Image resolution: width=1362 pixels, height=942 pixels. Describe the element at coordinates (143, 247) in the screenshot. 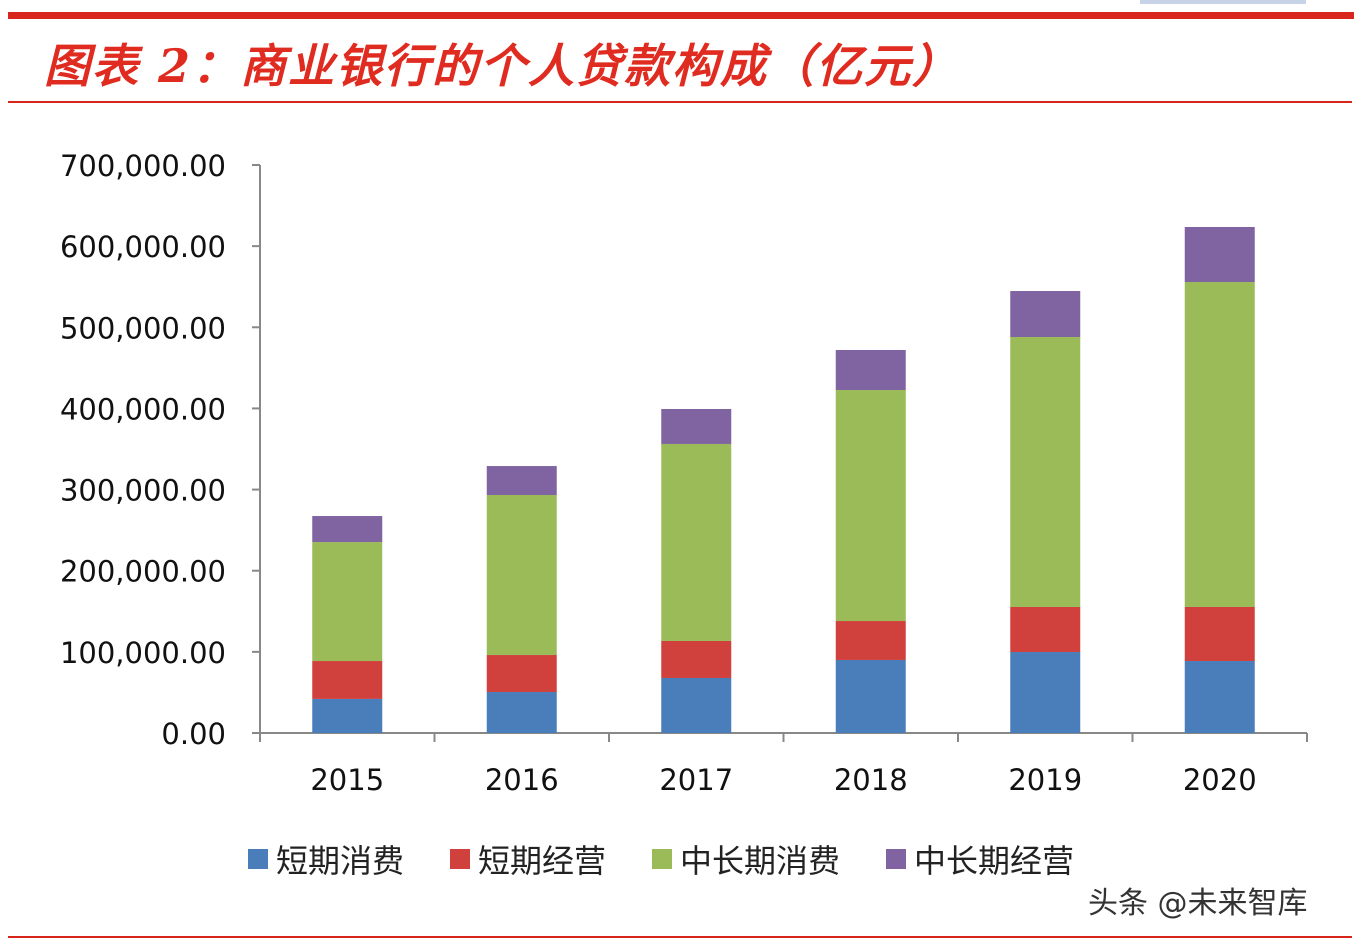

I see `y-tick-label: 600,000.00` at that location.